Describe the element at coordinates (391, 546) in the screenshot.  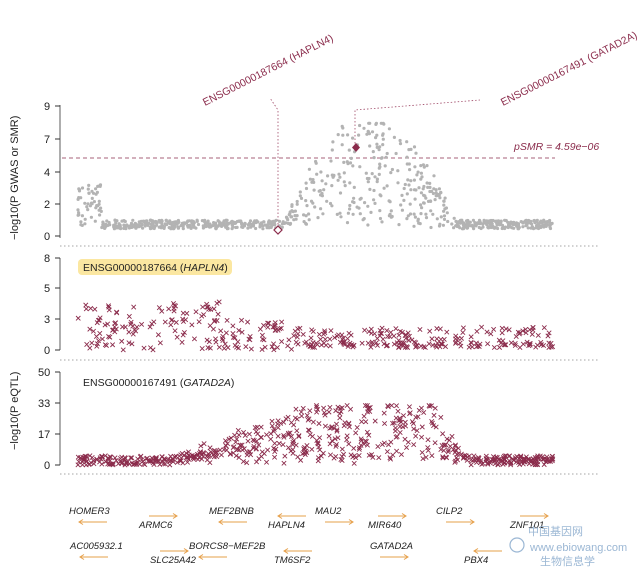
I see `gene-label: GATAD2A` at that location.